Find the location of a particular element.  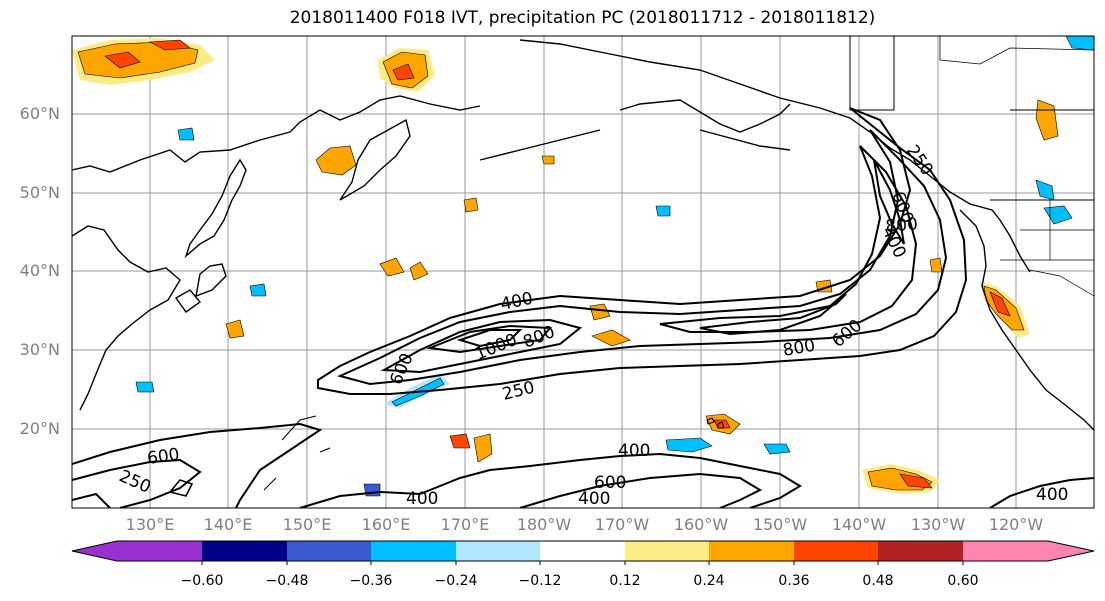

colorbar-tick-label: −0.24 is located at coordinates (456, 581).